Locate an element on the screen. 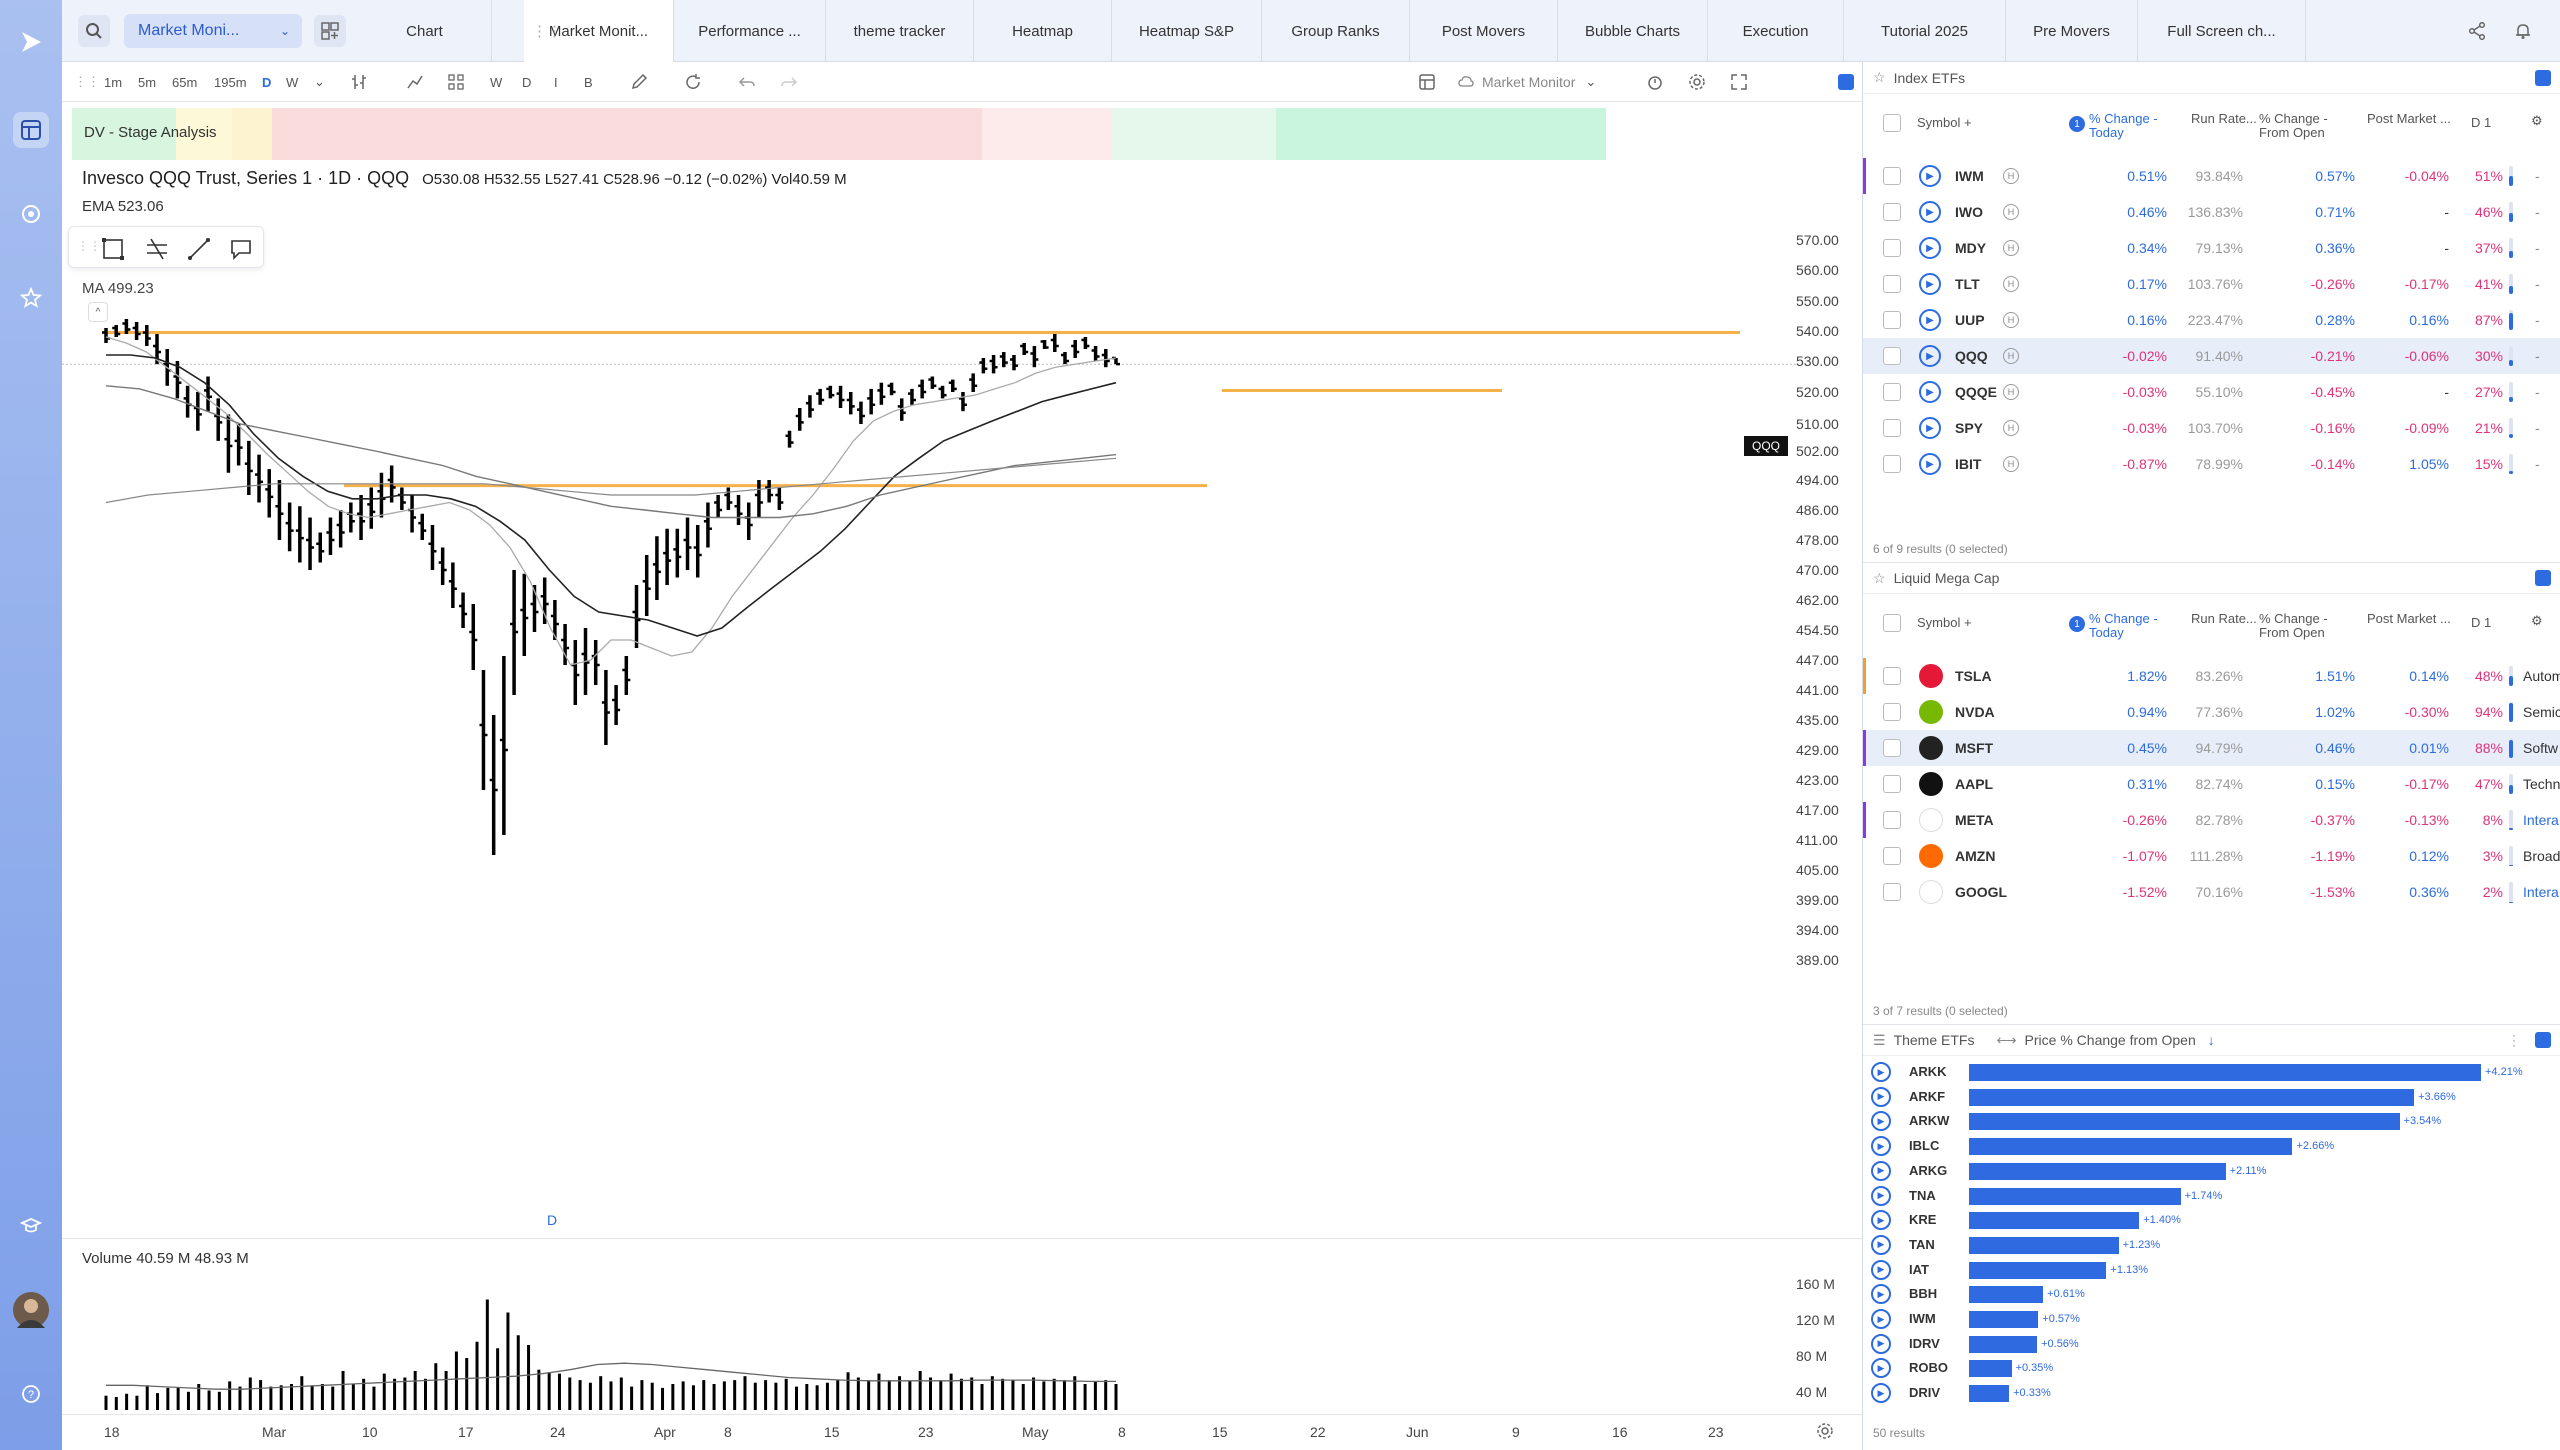 The image size is (2560, 1450). symbol-cell: UUP is located at coordinates (1970, 320).